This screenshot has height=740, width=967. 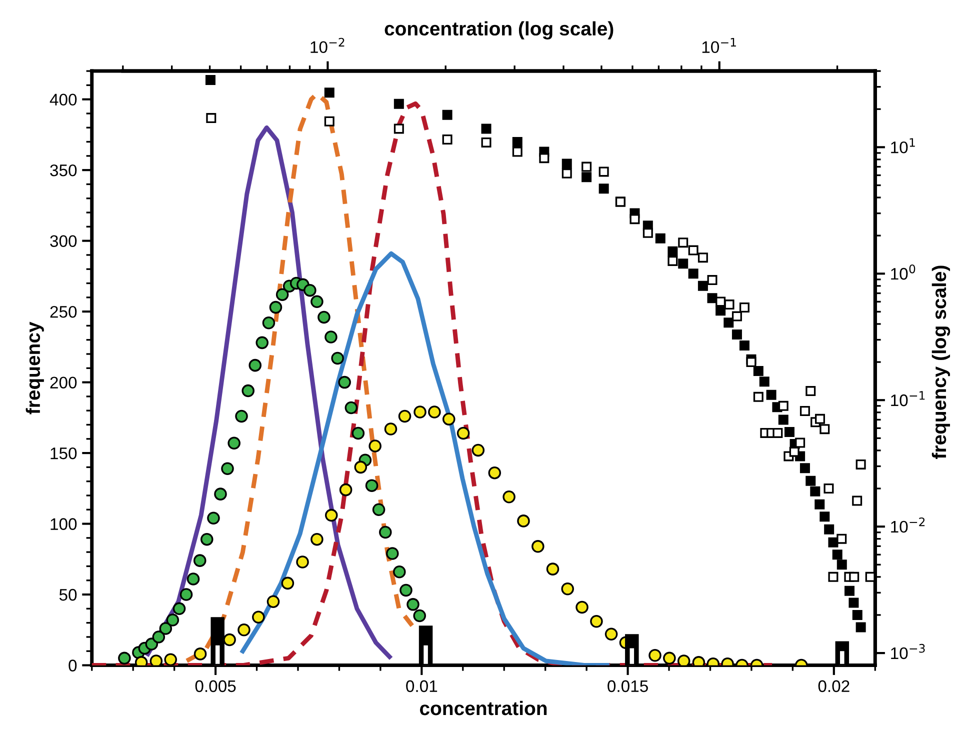 I want to click on x-tick-label: 0.02, so click(x=834, y=686).